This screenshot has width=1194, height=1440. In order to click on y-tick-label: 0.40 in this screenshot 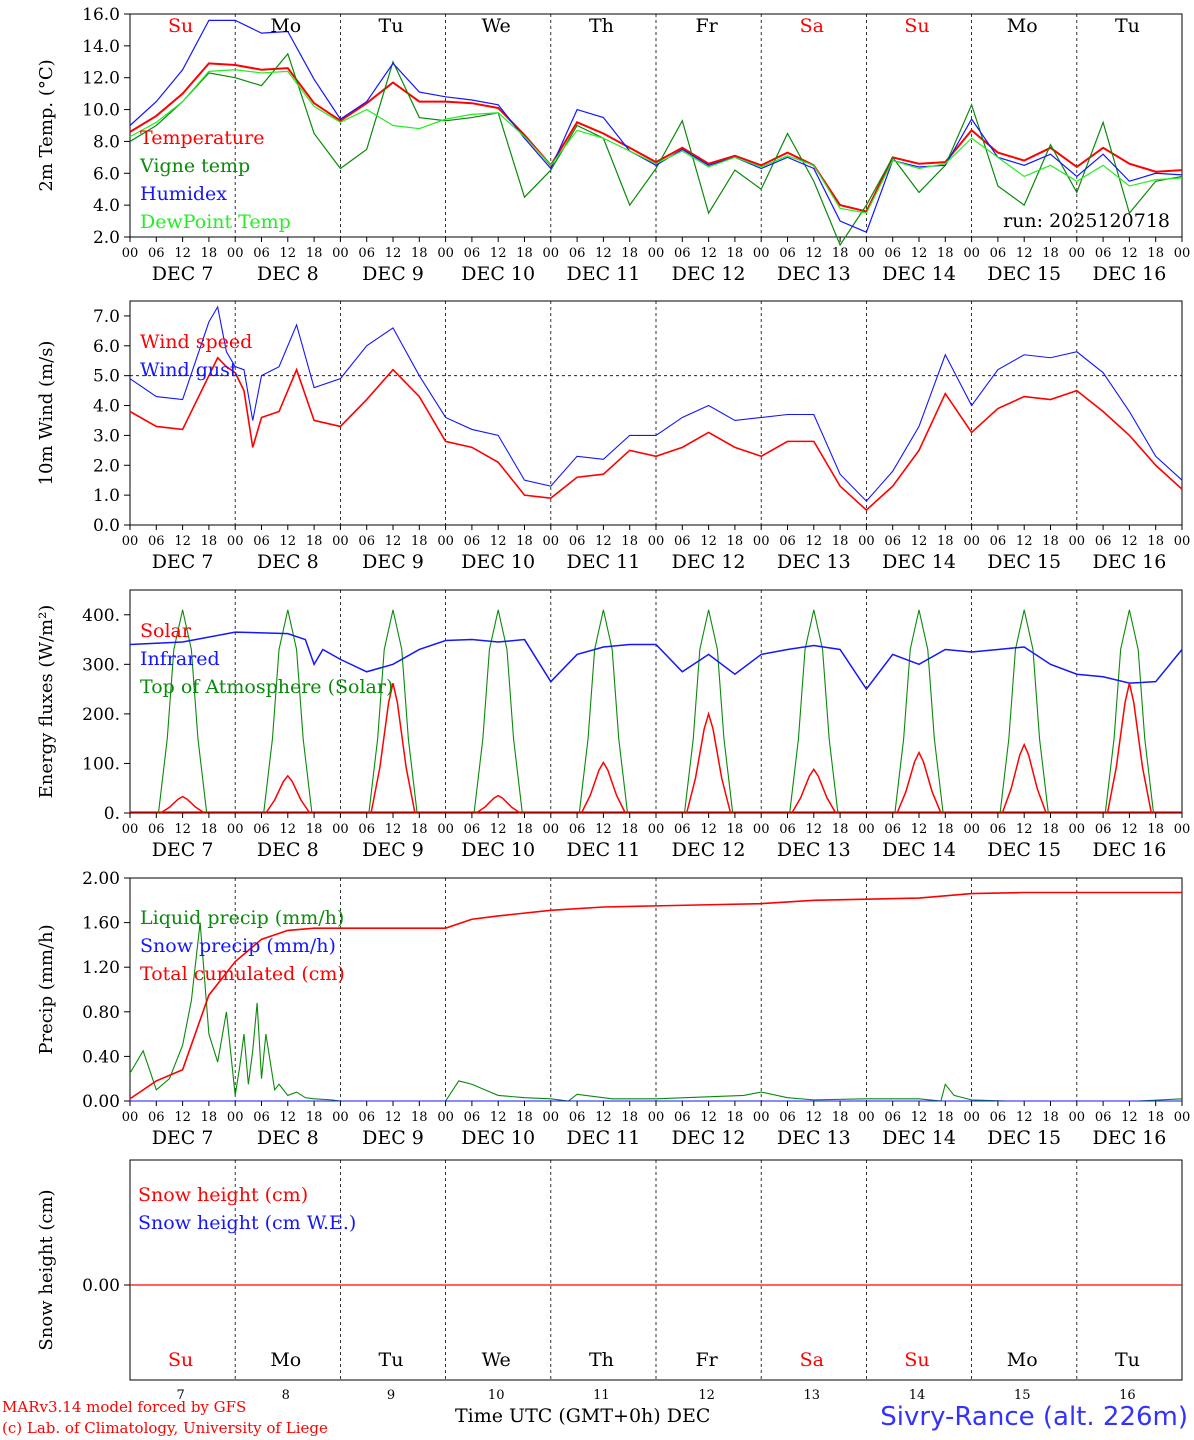, I will do `click(101, 1057)`.